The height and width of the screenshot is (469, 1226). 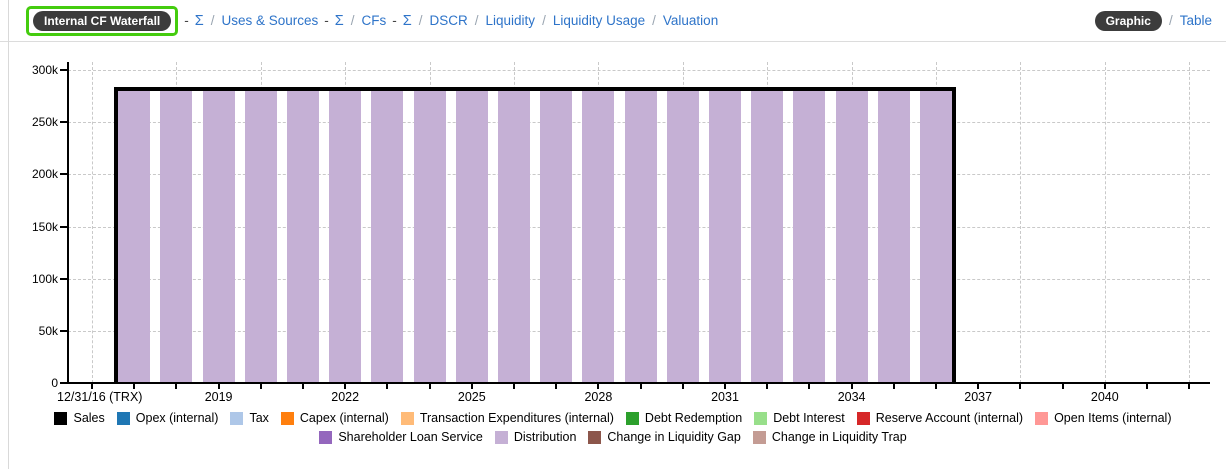 I want to click on legend-swatch-debt-redemption, so click(x=632, y=418).